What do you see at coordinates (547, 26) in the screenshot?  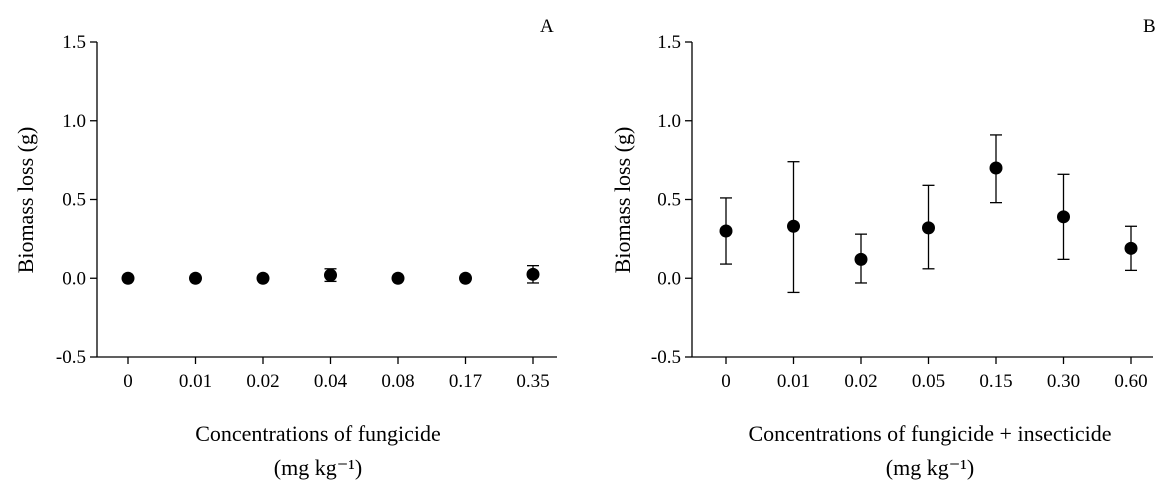 I see `panel-label: A` at bounding box center [547, 26].